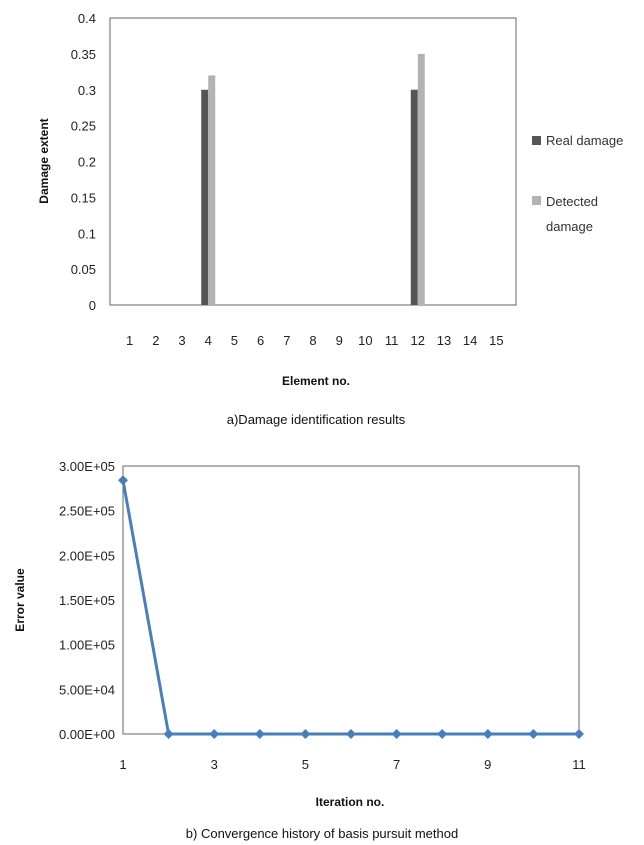 This screenshot has width=644, height=845. Describe the element at coordinates (214, 764) in the screenshot. I see `chart-b-xtick-label: 3` at that location.